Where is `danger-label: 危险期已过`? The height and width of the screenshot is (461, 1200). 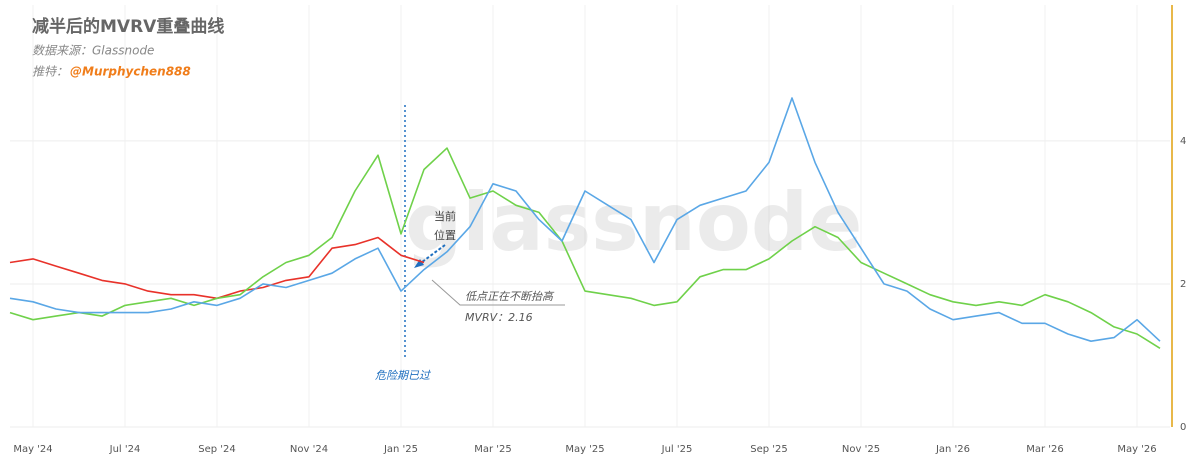 danger-label: 危险期已过 is located at coordinates (403, 375).